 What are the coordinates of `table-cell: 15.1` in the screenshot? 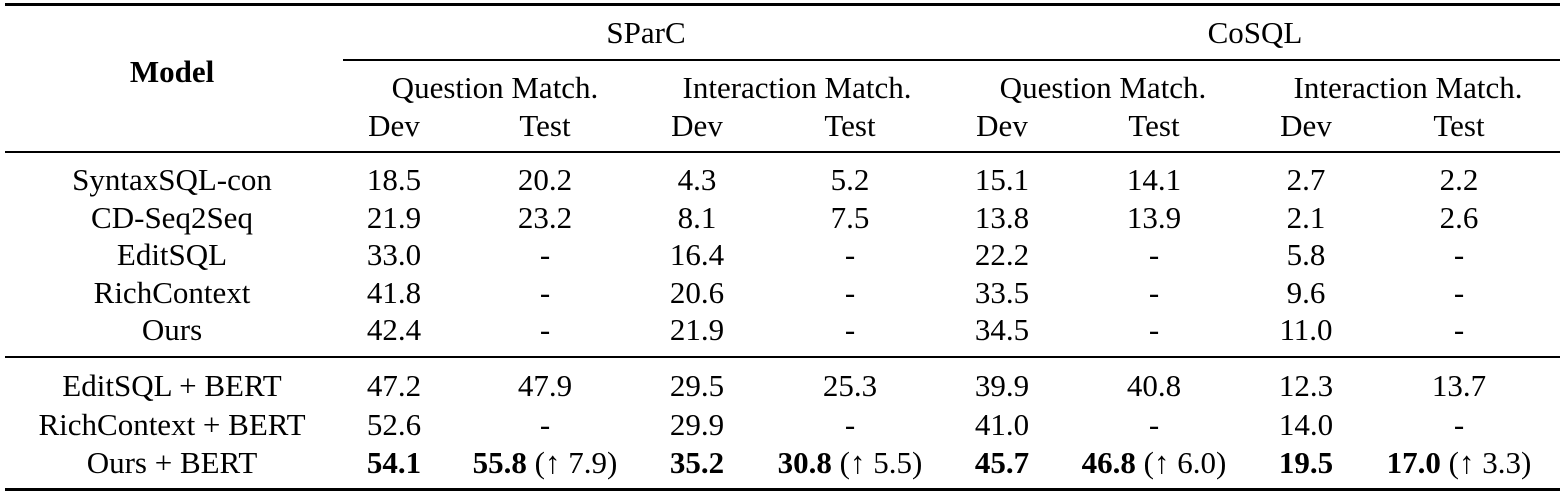 It's located at (1002, 179).